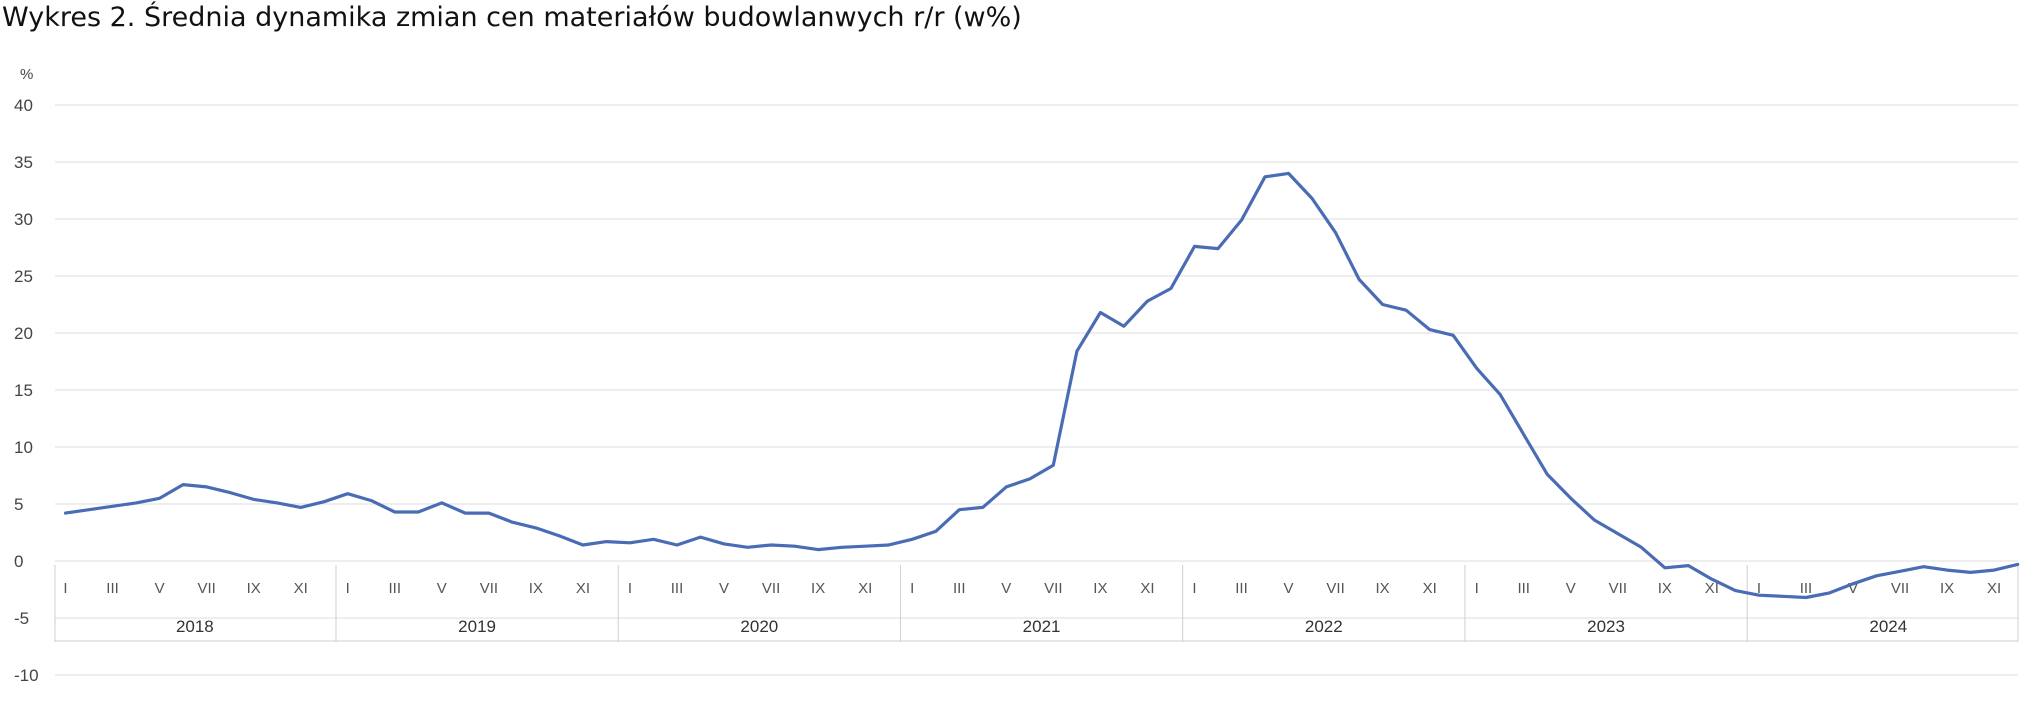 The height and width of the screenshot is (708, 2031). I want to click on x-year-label: 2023, so click(1606, 626).